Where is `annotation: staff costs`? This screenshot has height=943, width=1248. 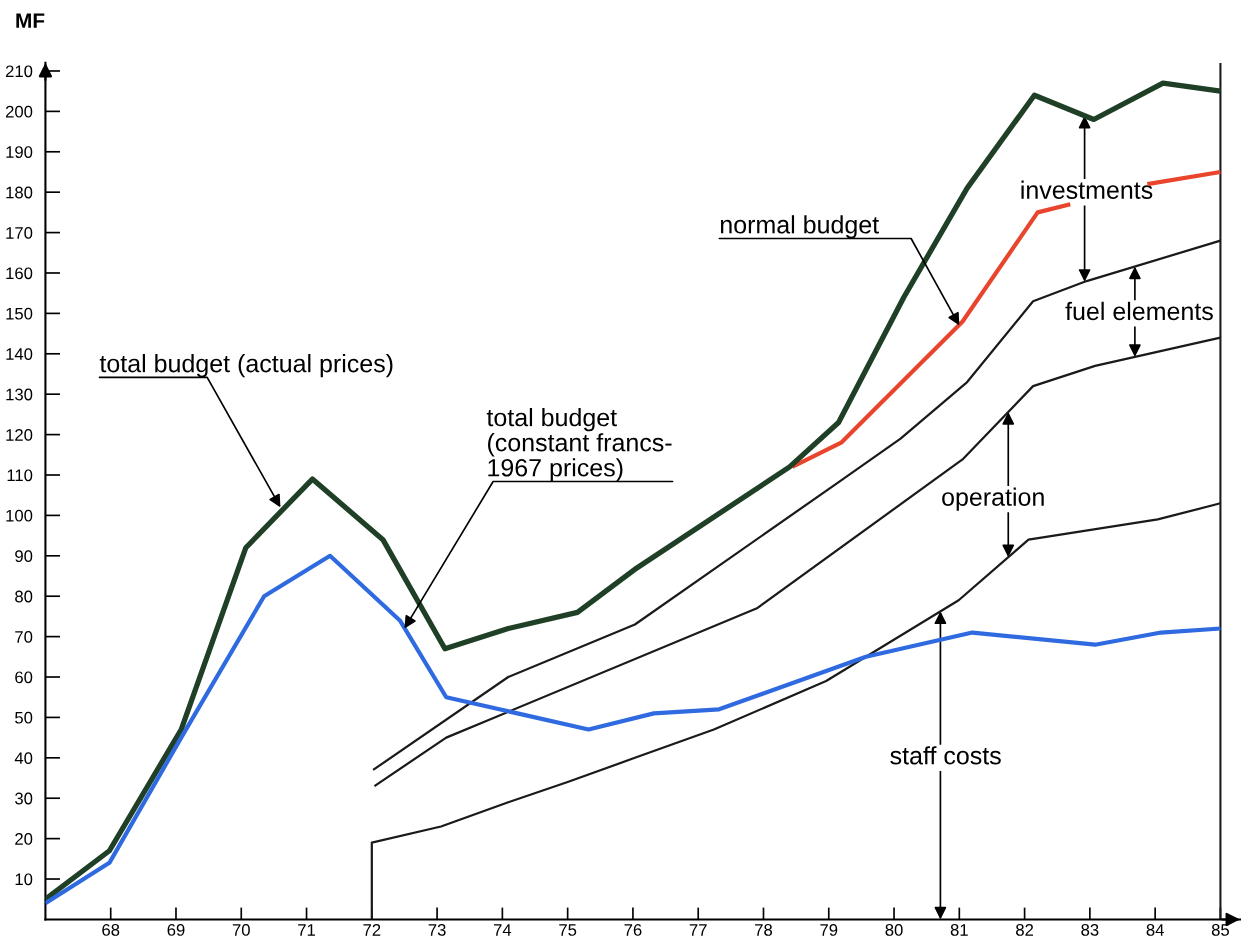
annotation: staff costs is located at coordinates (945, 755).